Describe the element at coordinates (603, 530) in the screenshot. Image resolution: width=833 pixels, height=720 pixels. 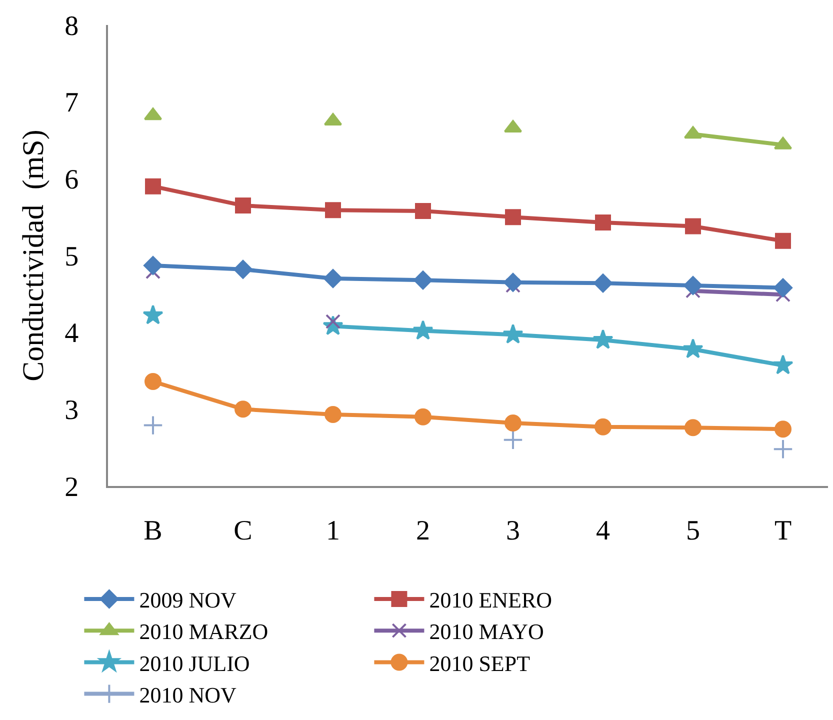
I see `x-tick-label: 4` at that location.